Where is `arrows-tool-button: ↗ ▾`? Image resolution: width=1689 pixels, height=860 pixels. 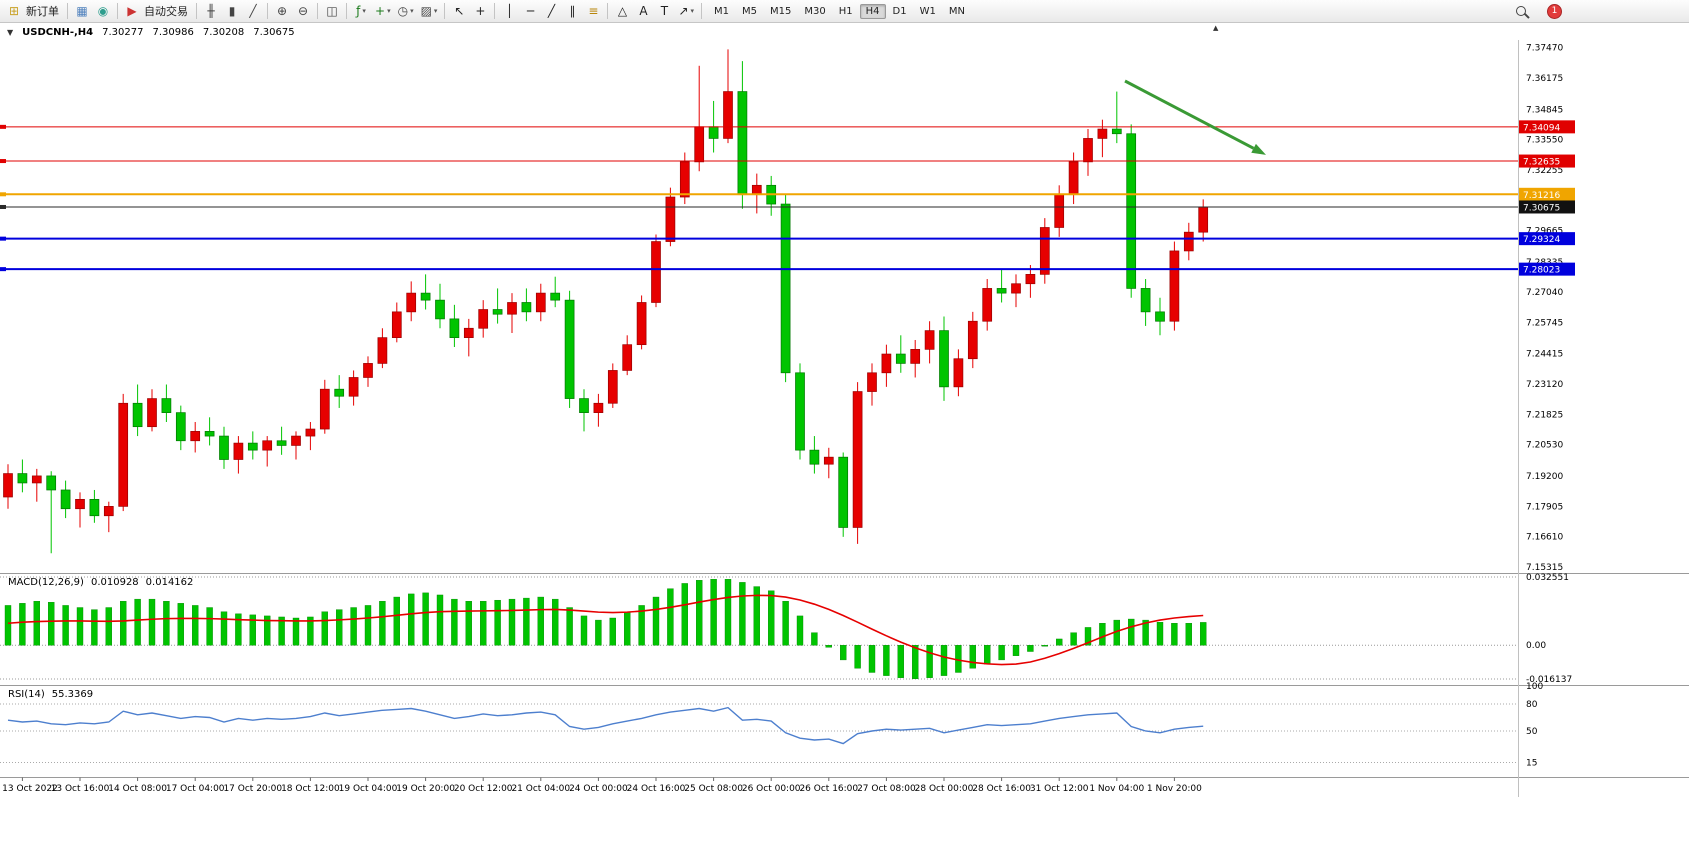 arrows-tool-button: ↗ ▾ is located at coordinates (686, 11).